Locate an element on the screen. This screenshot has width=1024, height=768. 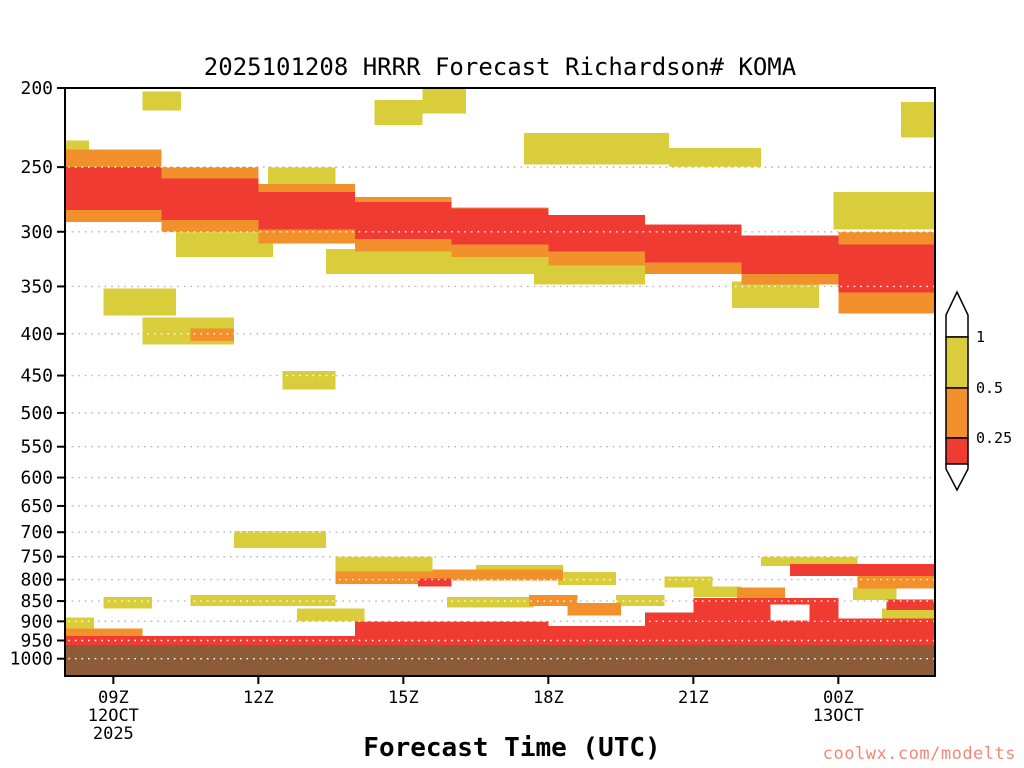
ri-cell-b is located at coordinates (500, 660).